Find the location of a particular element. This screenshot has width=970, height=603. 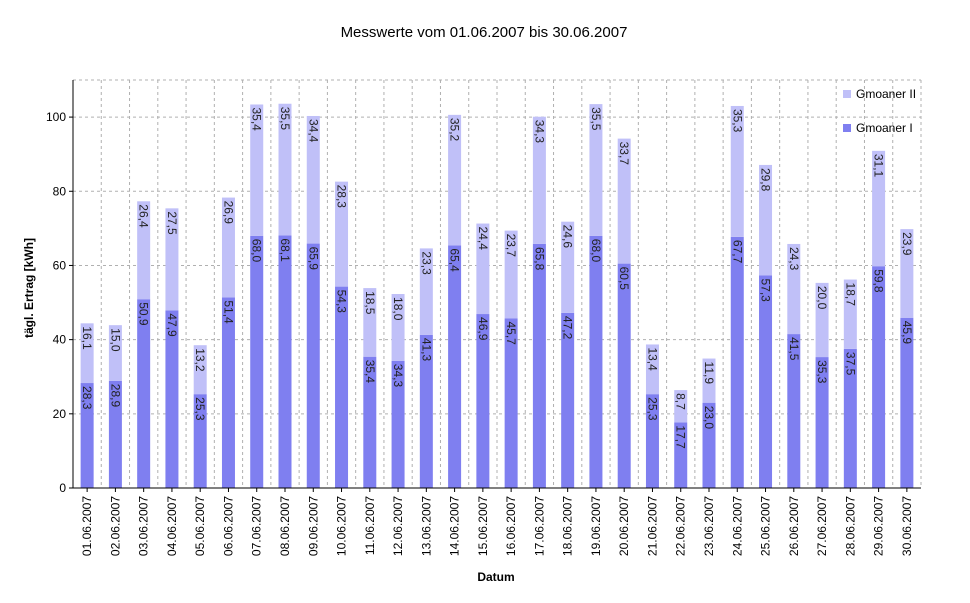

x-tick-label: 27.06.2007 is located at coordinates (822, 526).